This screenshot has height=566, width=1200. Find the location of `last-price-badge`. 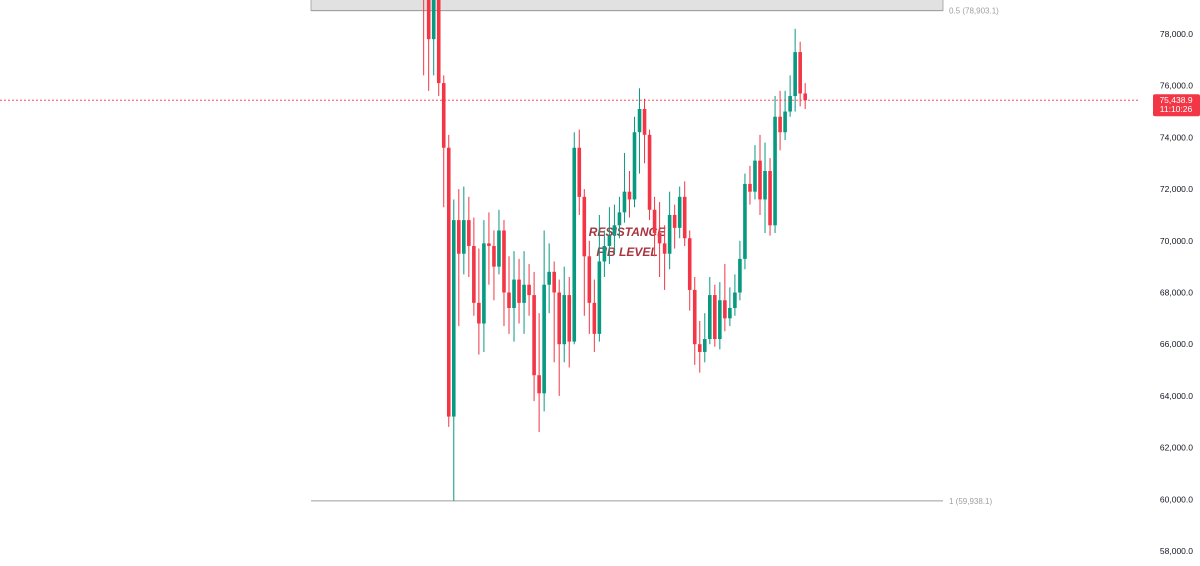

last-price-badge is located at coordinates (1176, 105).